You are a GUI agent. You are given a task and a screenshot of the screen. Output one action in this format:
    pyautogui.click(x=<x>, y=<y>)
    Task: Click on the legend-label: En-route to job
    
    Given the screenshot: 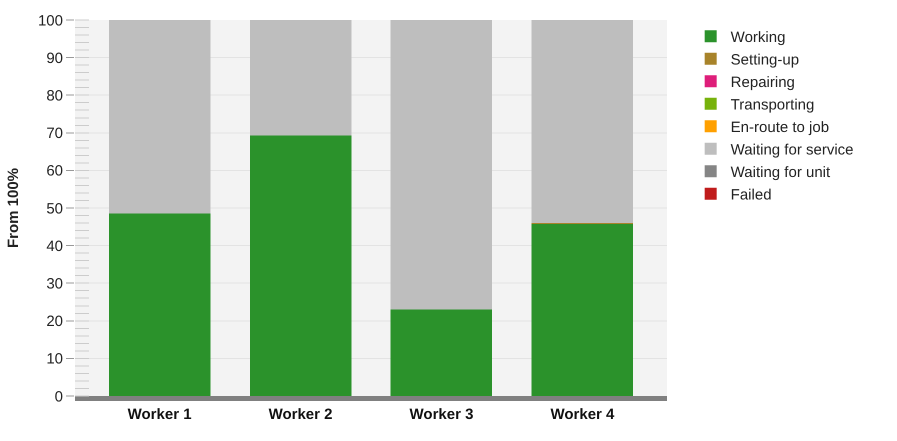 What is the action you would take?
    pyautogui.click(x=780, y=127)
    